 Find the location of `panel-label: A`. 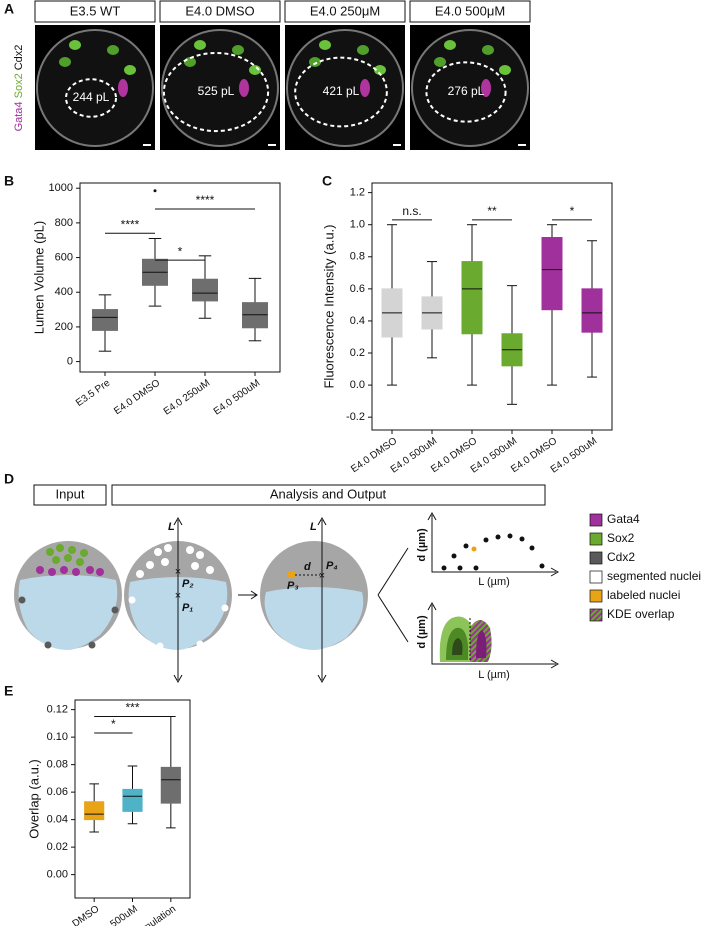

panel-label: A is located at coordinates (9, 9).